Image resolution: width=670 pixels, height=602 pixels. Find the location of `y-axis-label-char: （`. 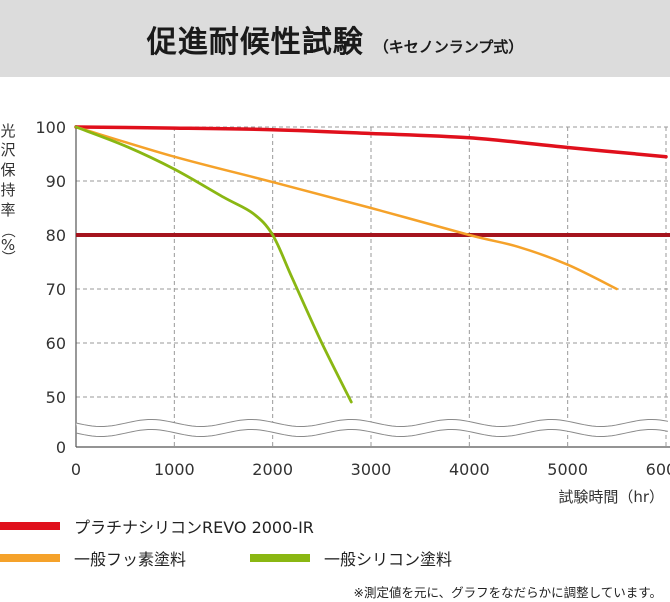

y-axis-label-char: （ is located at coordinates (7, 231).